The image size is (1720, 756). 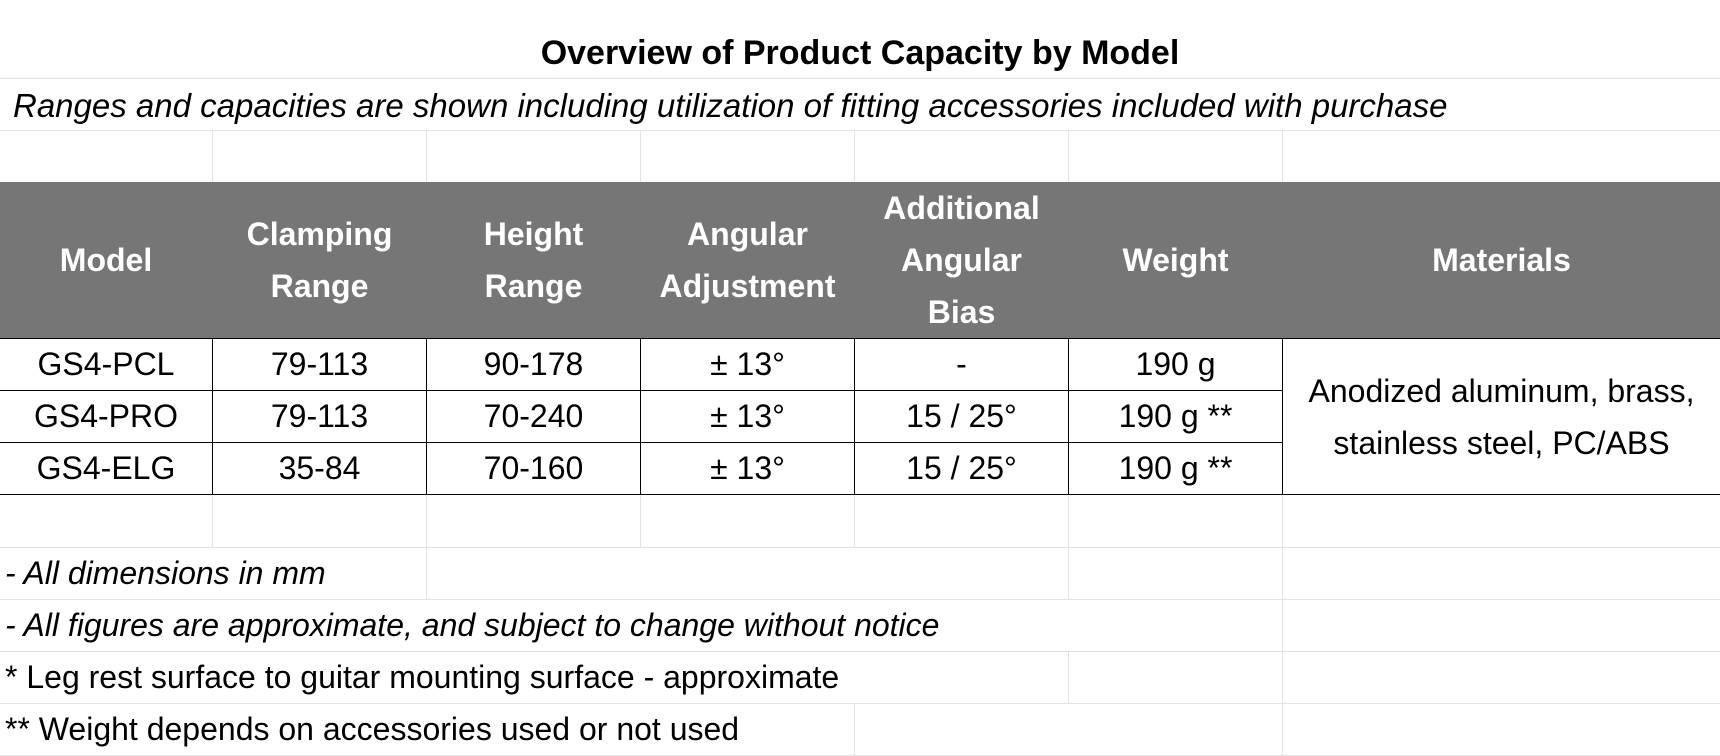 I want to click on cell-model: GS4-ELG, so click(x=106, y=467).